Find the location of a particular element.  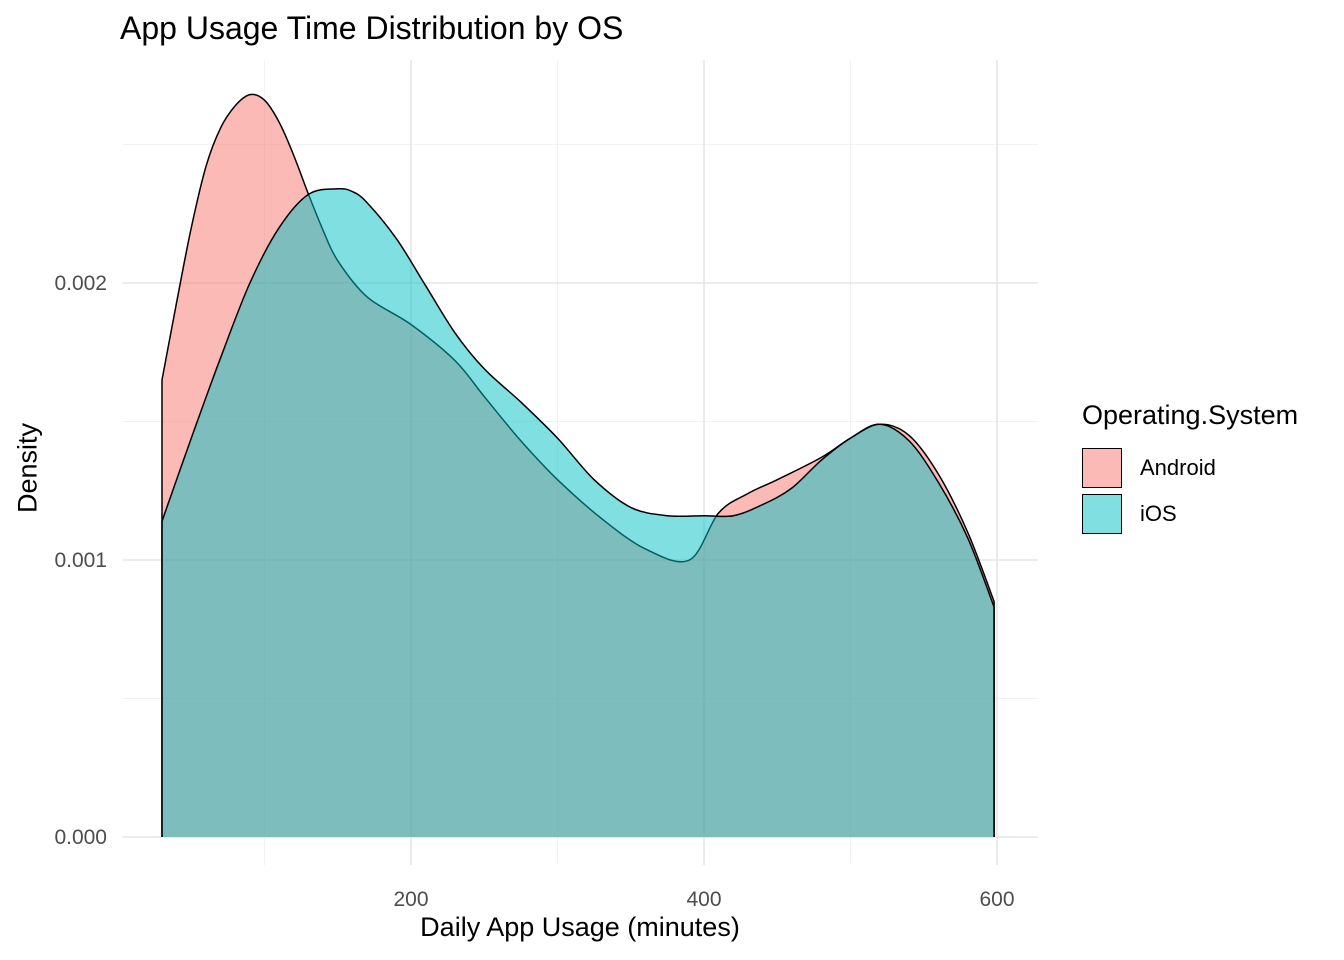

x-axis-label: Daily App Usage (minutes) is located at coordinates (580, 927).